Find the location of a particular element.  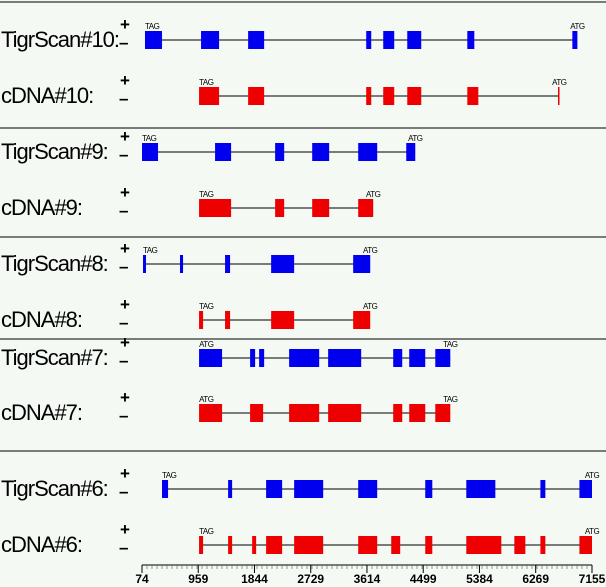

track-label: TigrScan#9: is located at coordinates (54, 151).